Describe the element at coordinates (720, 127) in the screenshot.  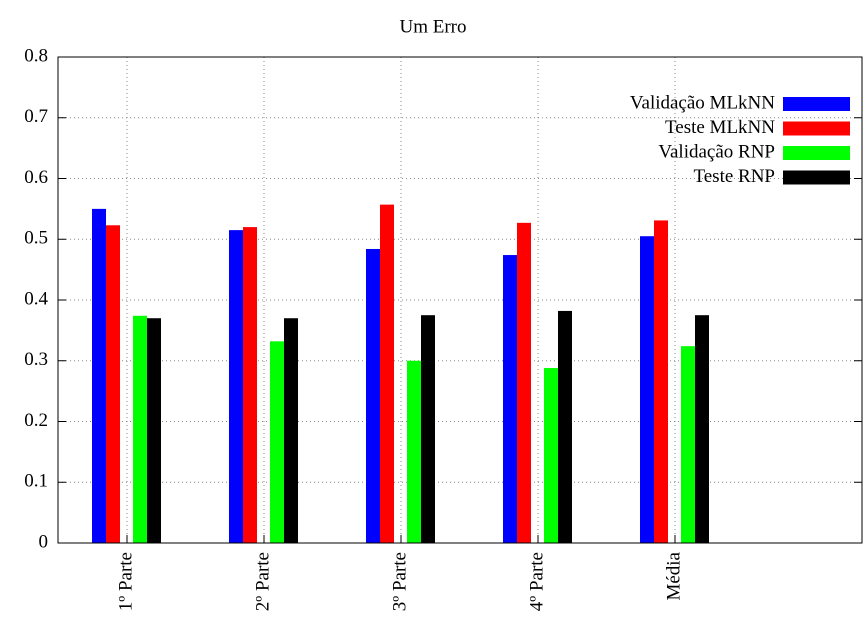
I see `legend-label: Teste MLkNN` at that location.